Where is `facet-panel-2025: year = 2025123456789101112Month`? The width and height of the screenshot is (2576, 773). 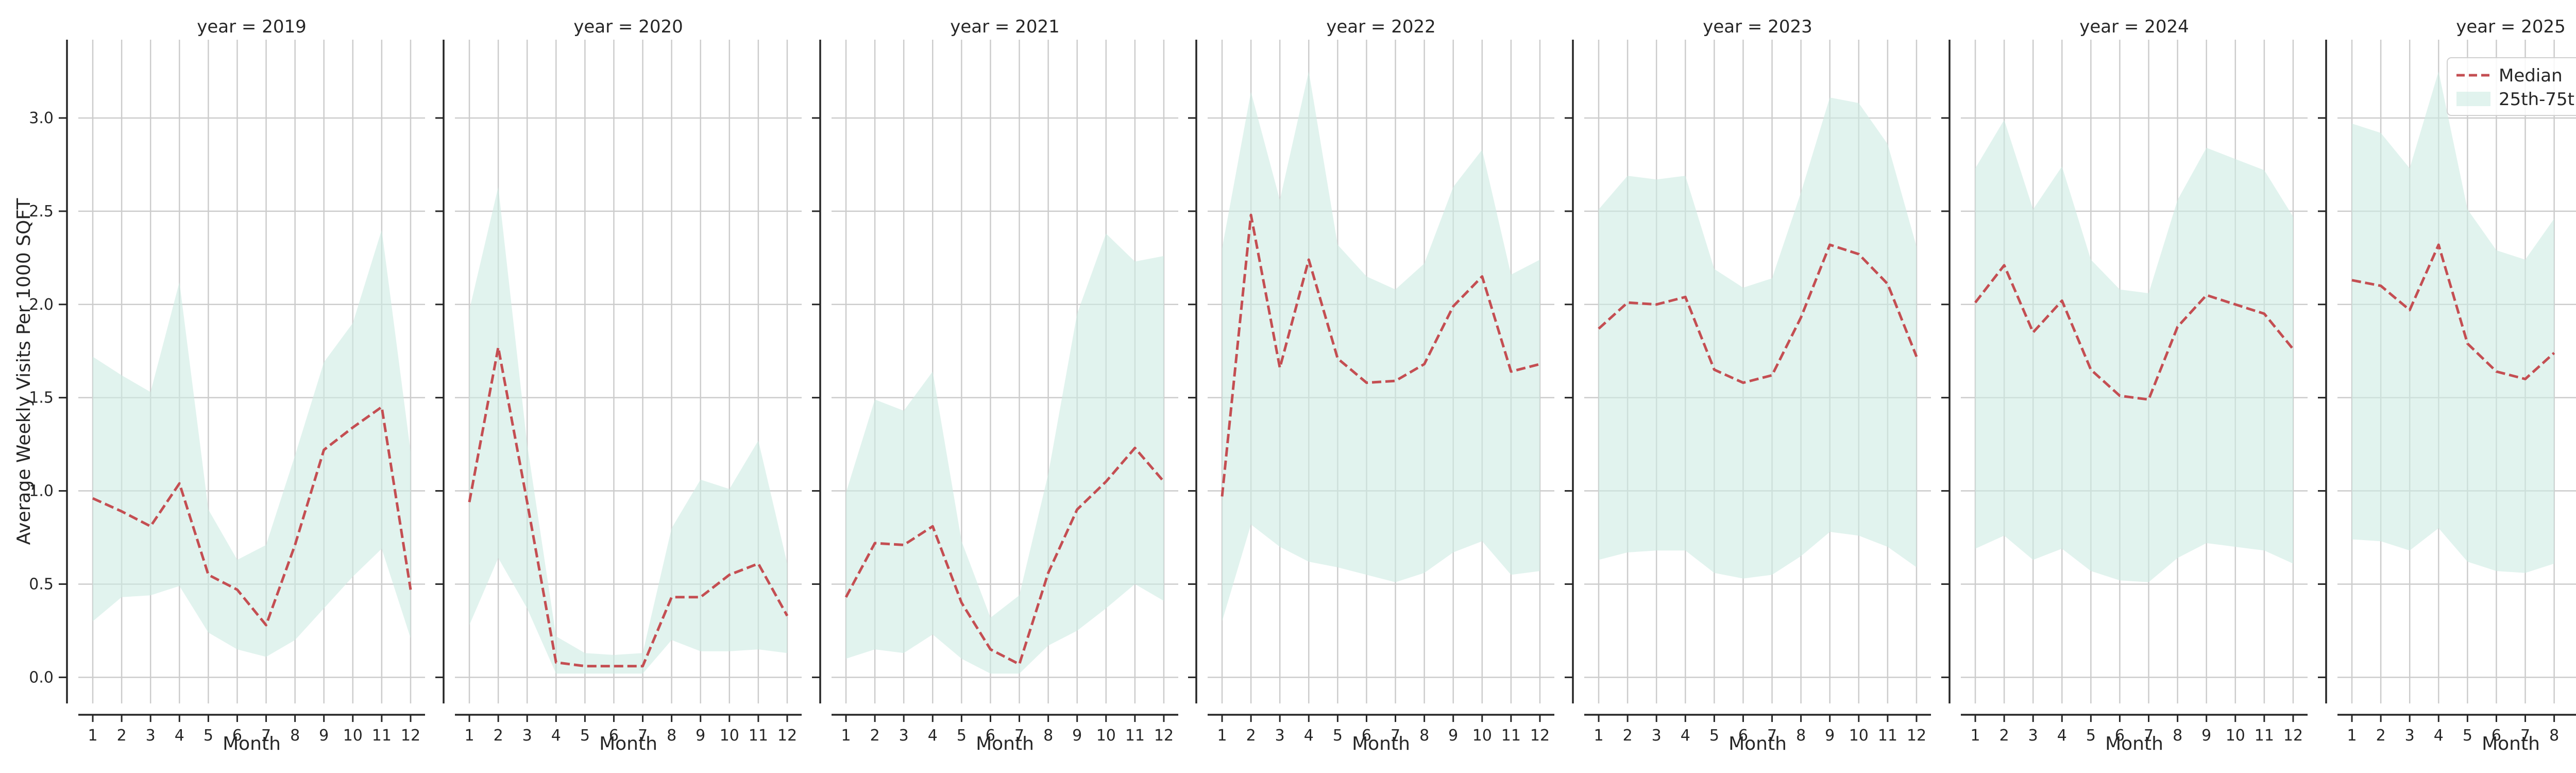
facet-panel-2025: year = 2025123456789101112Month is located at coordinates (2447, 385).